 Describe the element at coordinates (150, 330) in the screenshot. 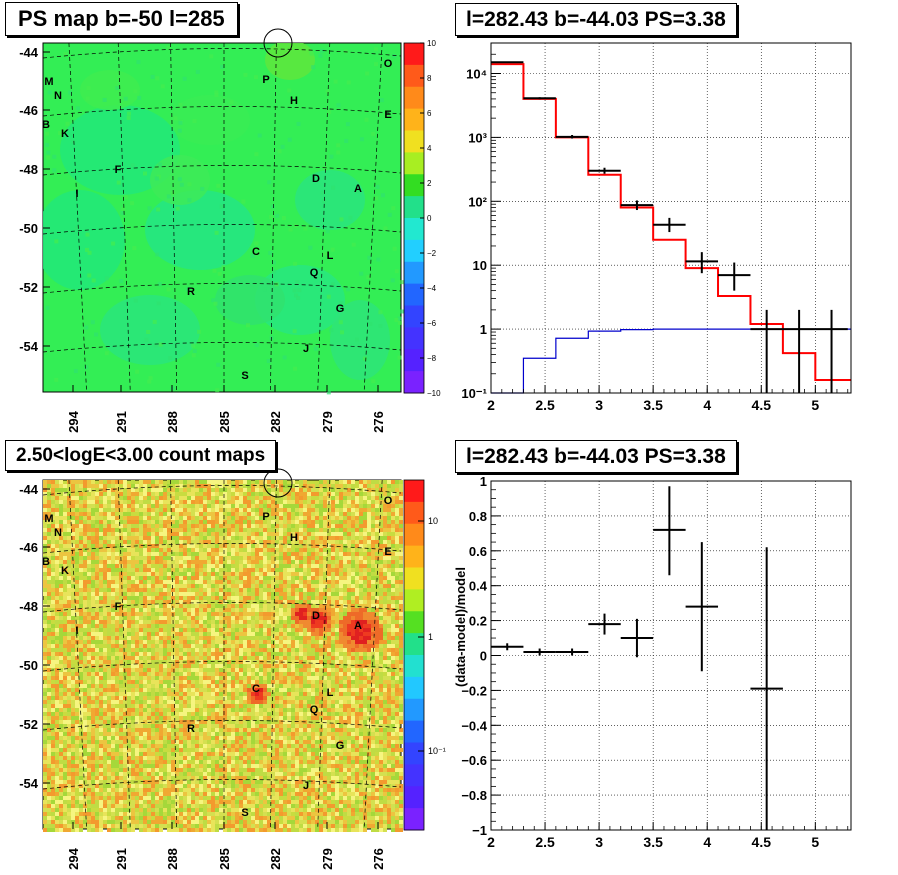

I see `ps-map-region` at that location.